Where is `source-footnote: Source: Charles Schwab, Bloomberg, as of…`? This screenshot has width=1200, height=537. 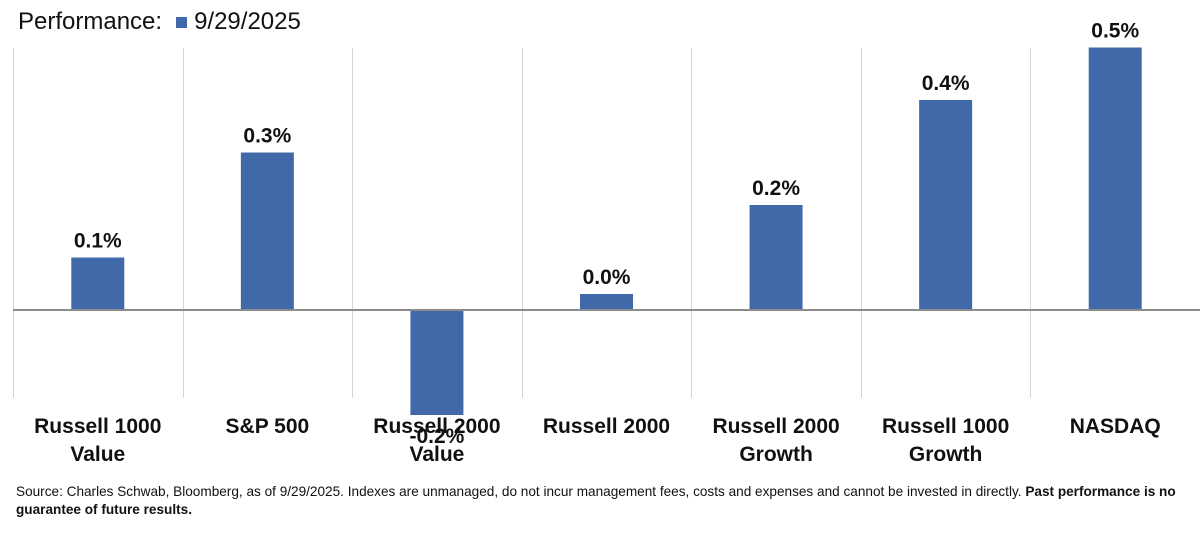
source-footnote: Source: Charles Schwab, Bloomberg, as of… is located at coordinates (600, 501).